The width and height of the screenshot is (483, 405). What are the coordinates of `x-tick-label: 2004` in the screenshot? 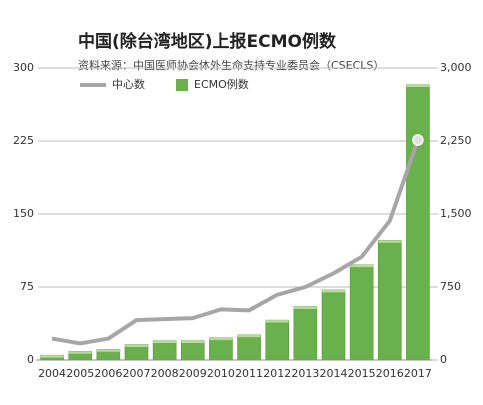 It's located at (52, 373).